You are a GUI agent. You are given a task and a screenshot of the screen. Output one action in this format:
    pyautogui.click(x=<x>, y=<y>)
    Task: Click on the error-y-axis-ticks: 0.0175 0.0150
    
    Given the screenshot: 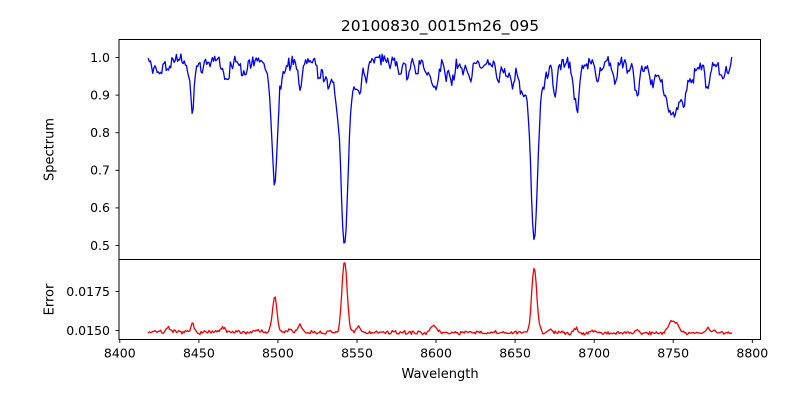 What is the action you would take?
    pyautogui.click(x=92, y=311)
    